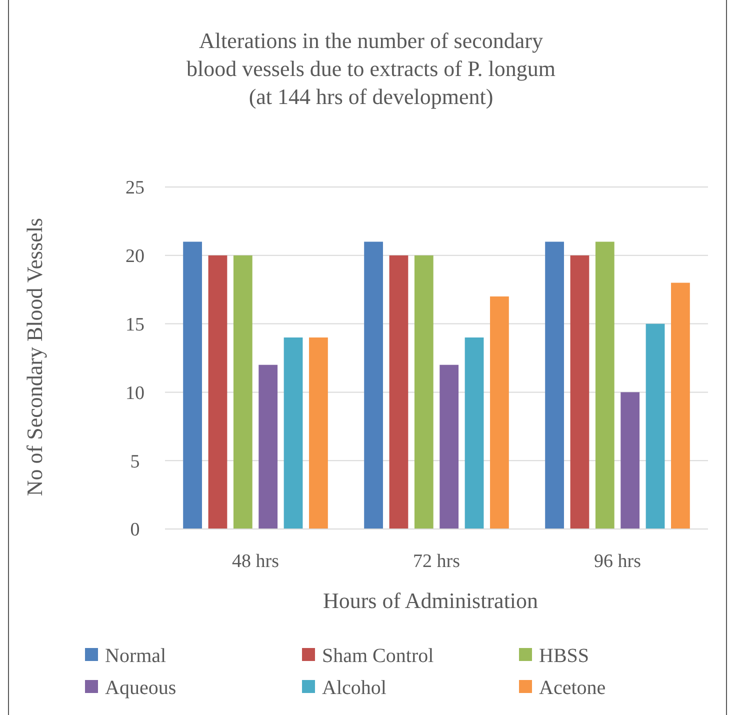  I want to click on chart-title: Alterations in the number of secondary blood vessels due to extracts of P. longum (at 144 hrs of development), so click(371, 68).